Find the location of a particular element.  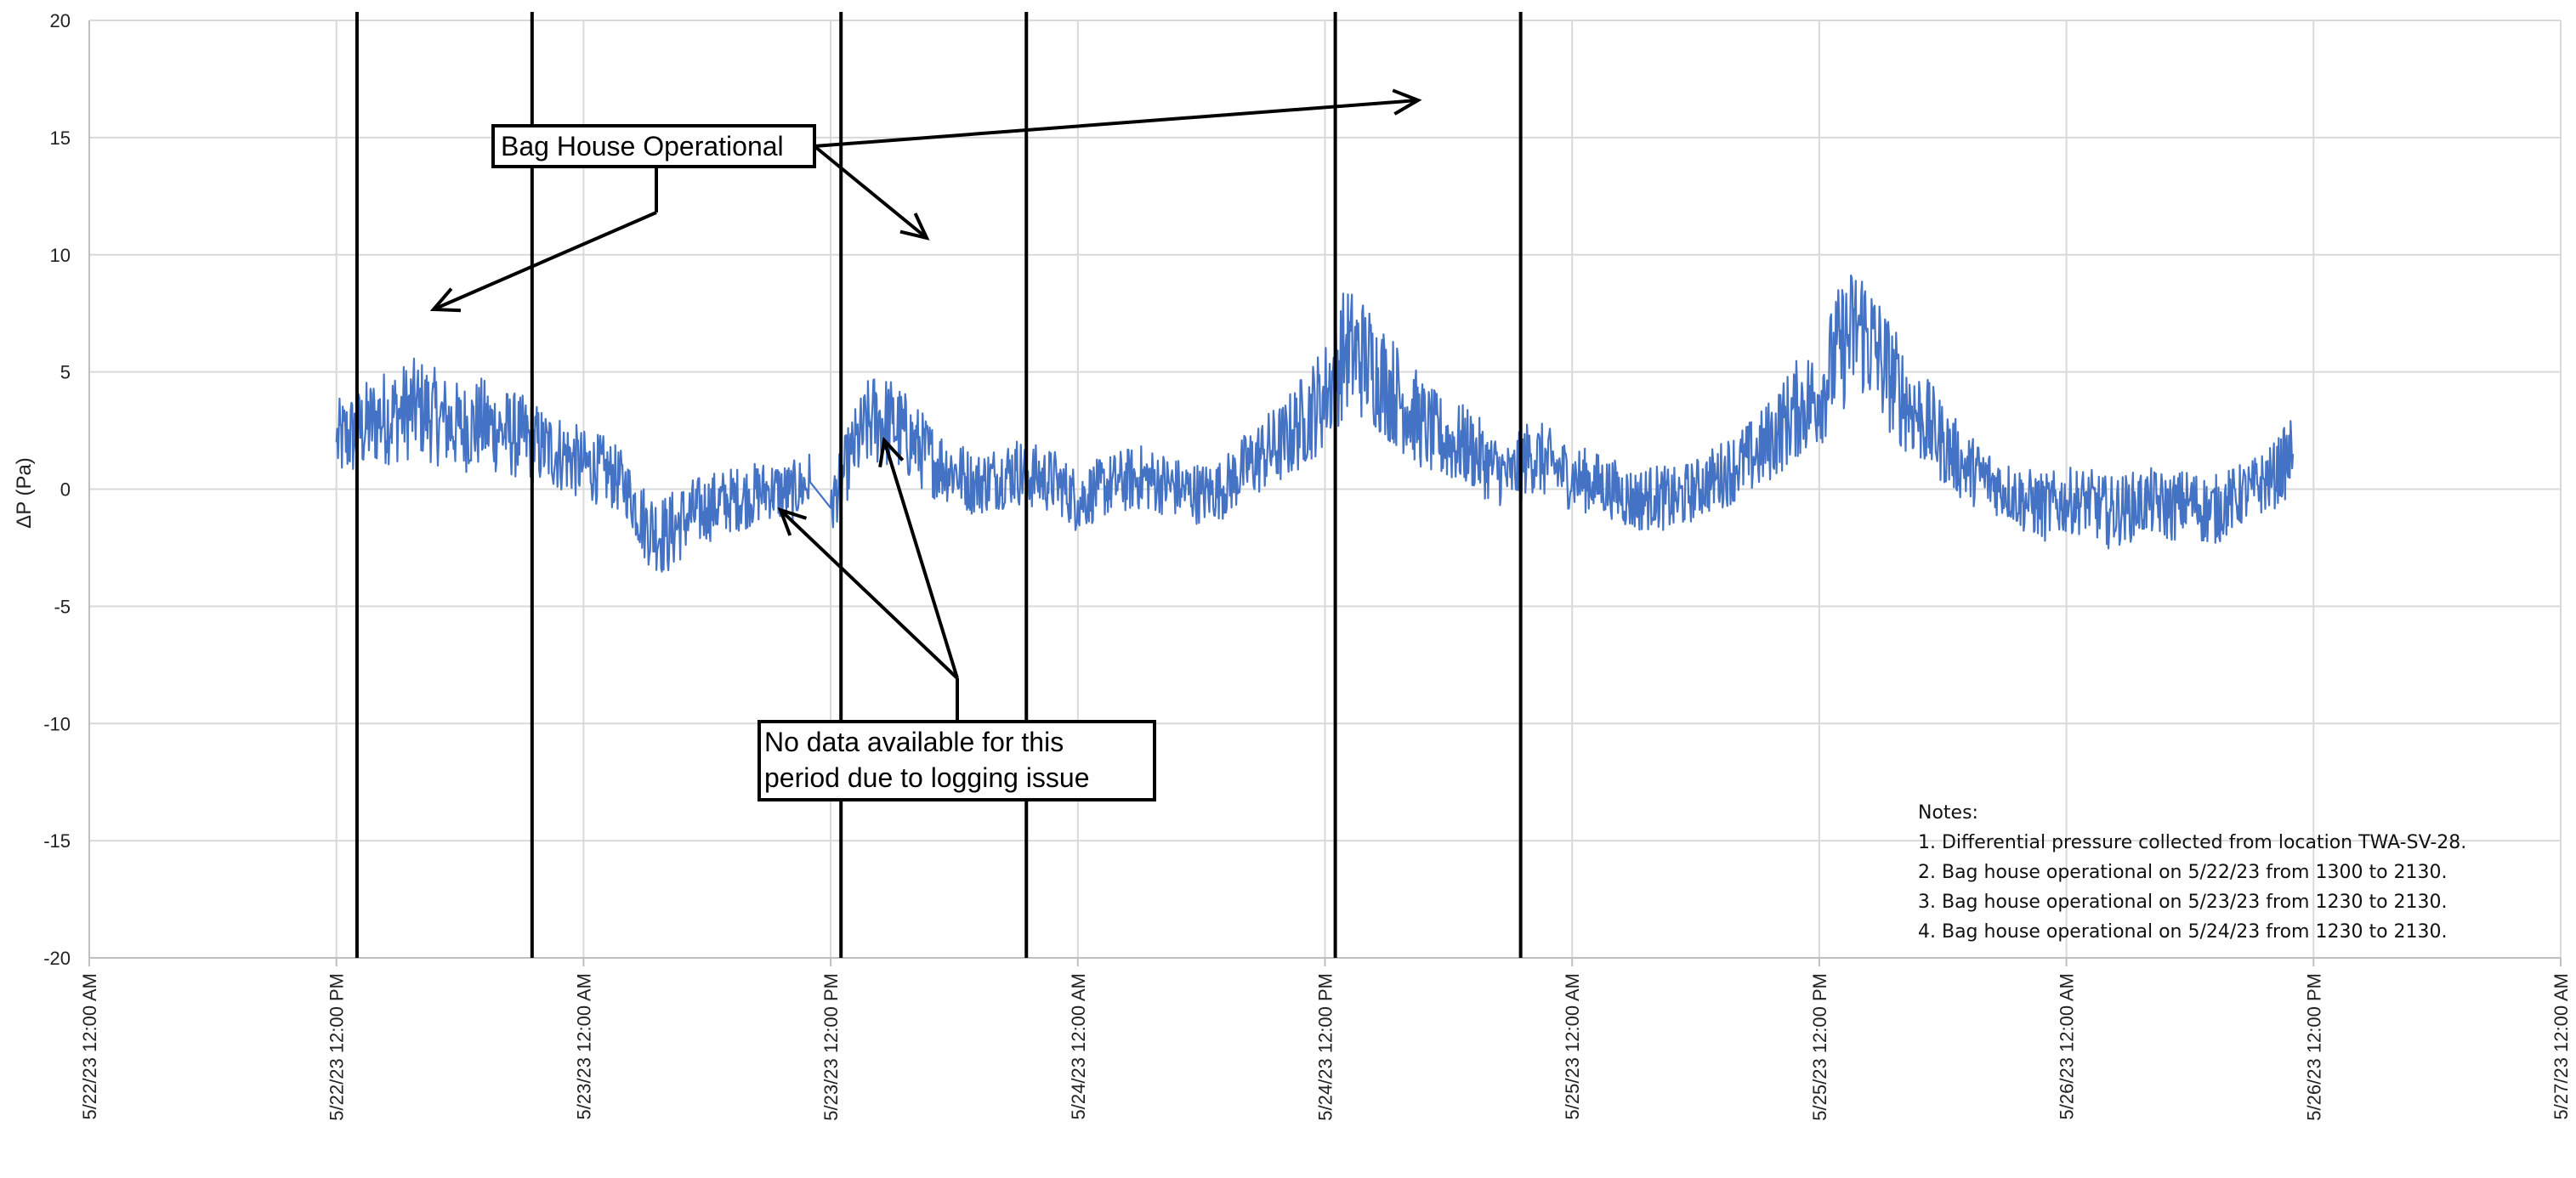

bag-house-arrow-1-head is located at coordinates (446, 300).